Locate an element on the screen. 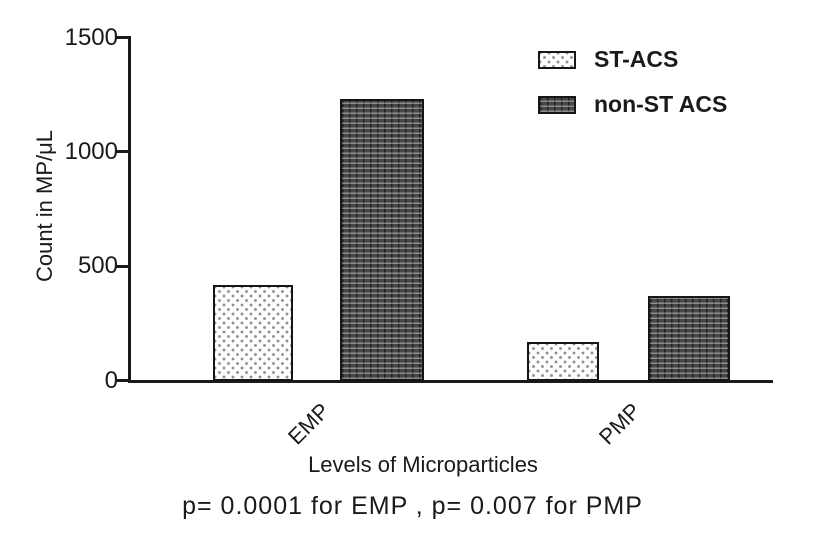 The width and height of the screenshot is (825, 558). bar-non-st-acs-emp is located at coordinates (382, 240).